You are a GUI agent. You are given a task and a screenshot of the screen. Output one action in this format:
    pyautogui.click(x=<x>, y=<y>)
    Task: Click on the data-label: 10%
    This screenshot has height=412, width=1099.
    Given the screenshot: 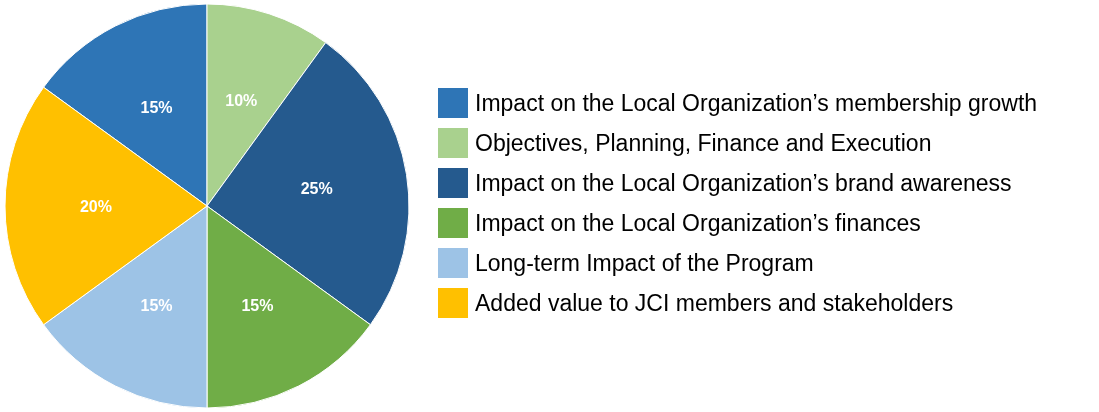 What is the action you would take?
    pyautogui.click(x=241, y=100)
    